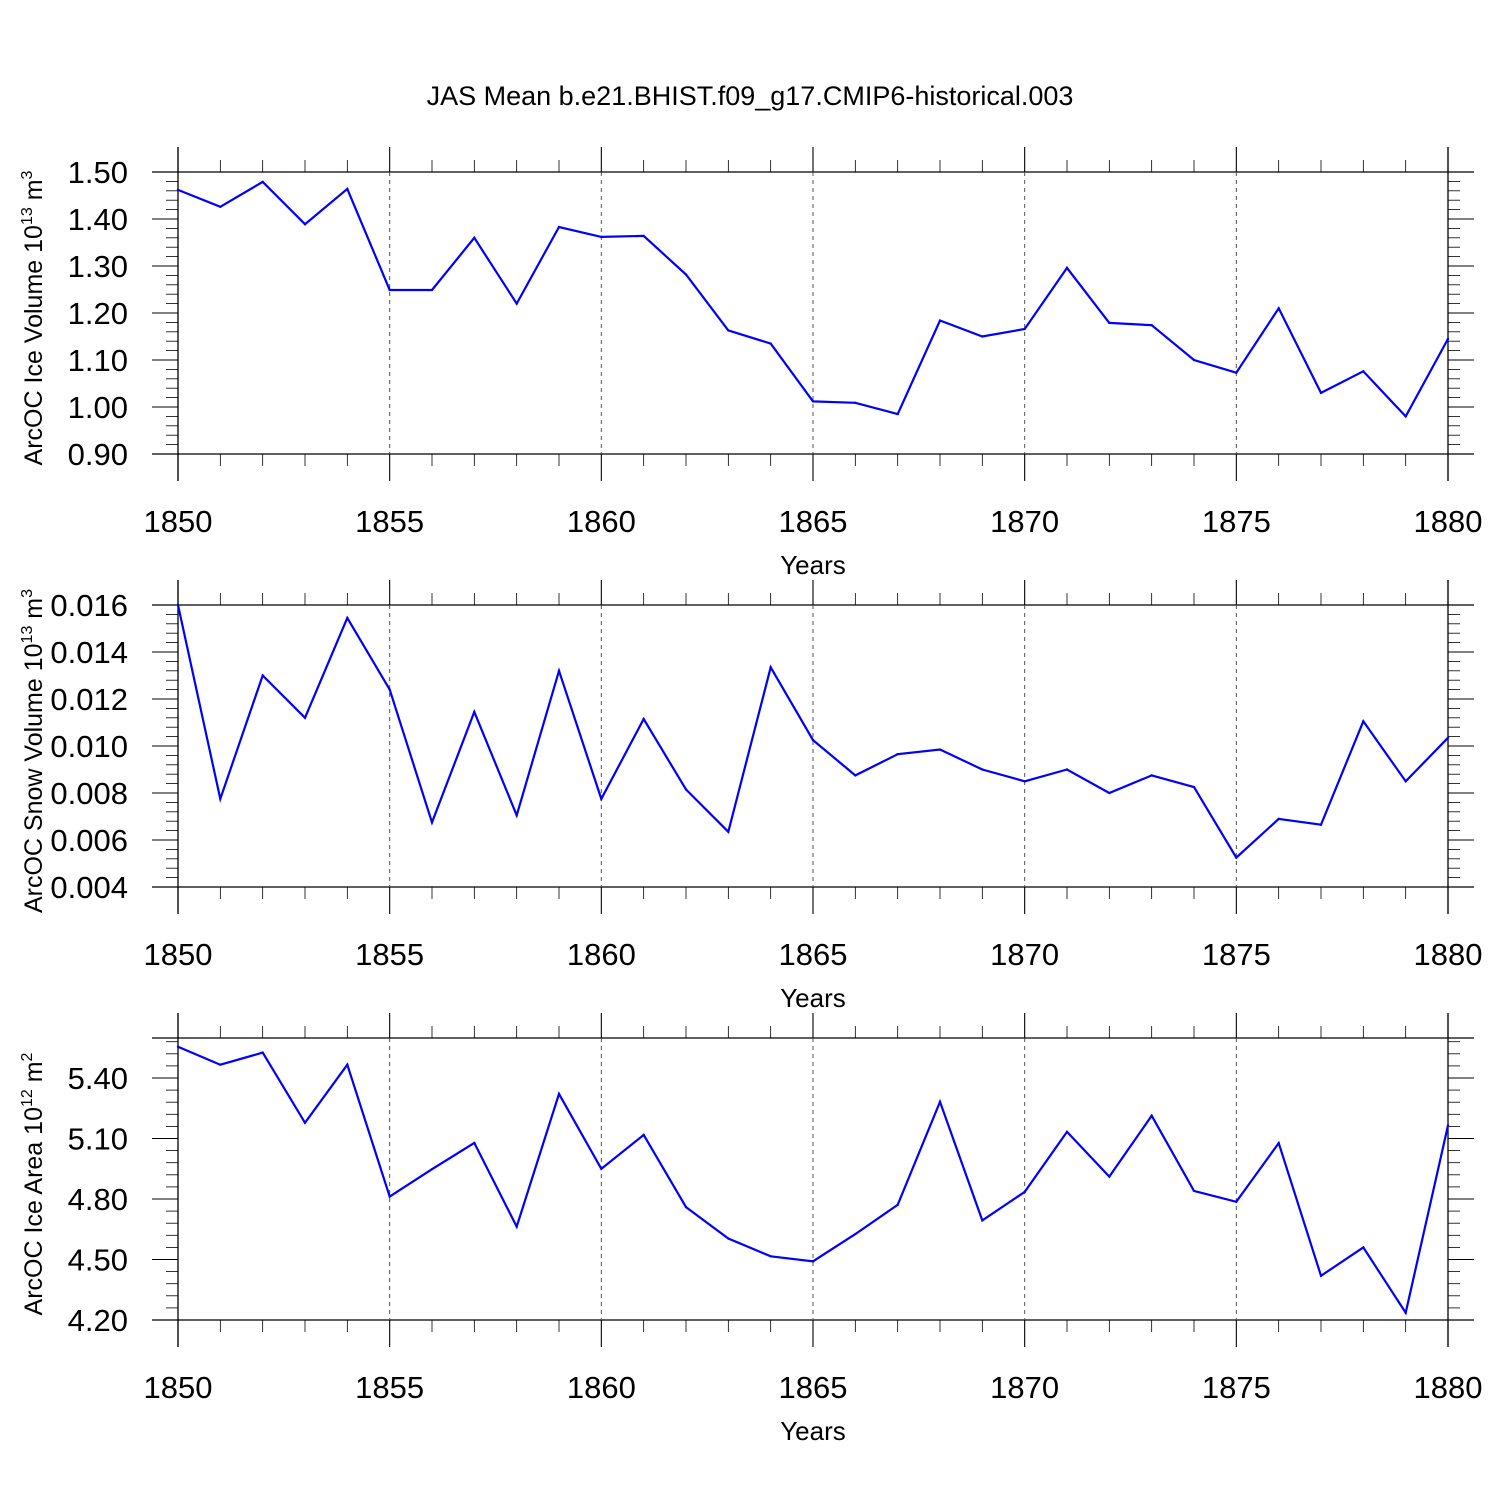 The width and height of the screenshot is (1500, 1500). Describe the element at coordinates (98, 1320) in the screenshot. I see `y-tick-label: 4.20` at that location.